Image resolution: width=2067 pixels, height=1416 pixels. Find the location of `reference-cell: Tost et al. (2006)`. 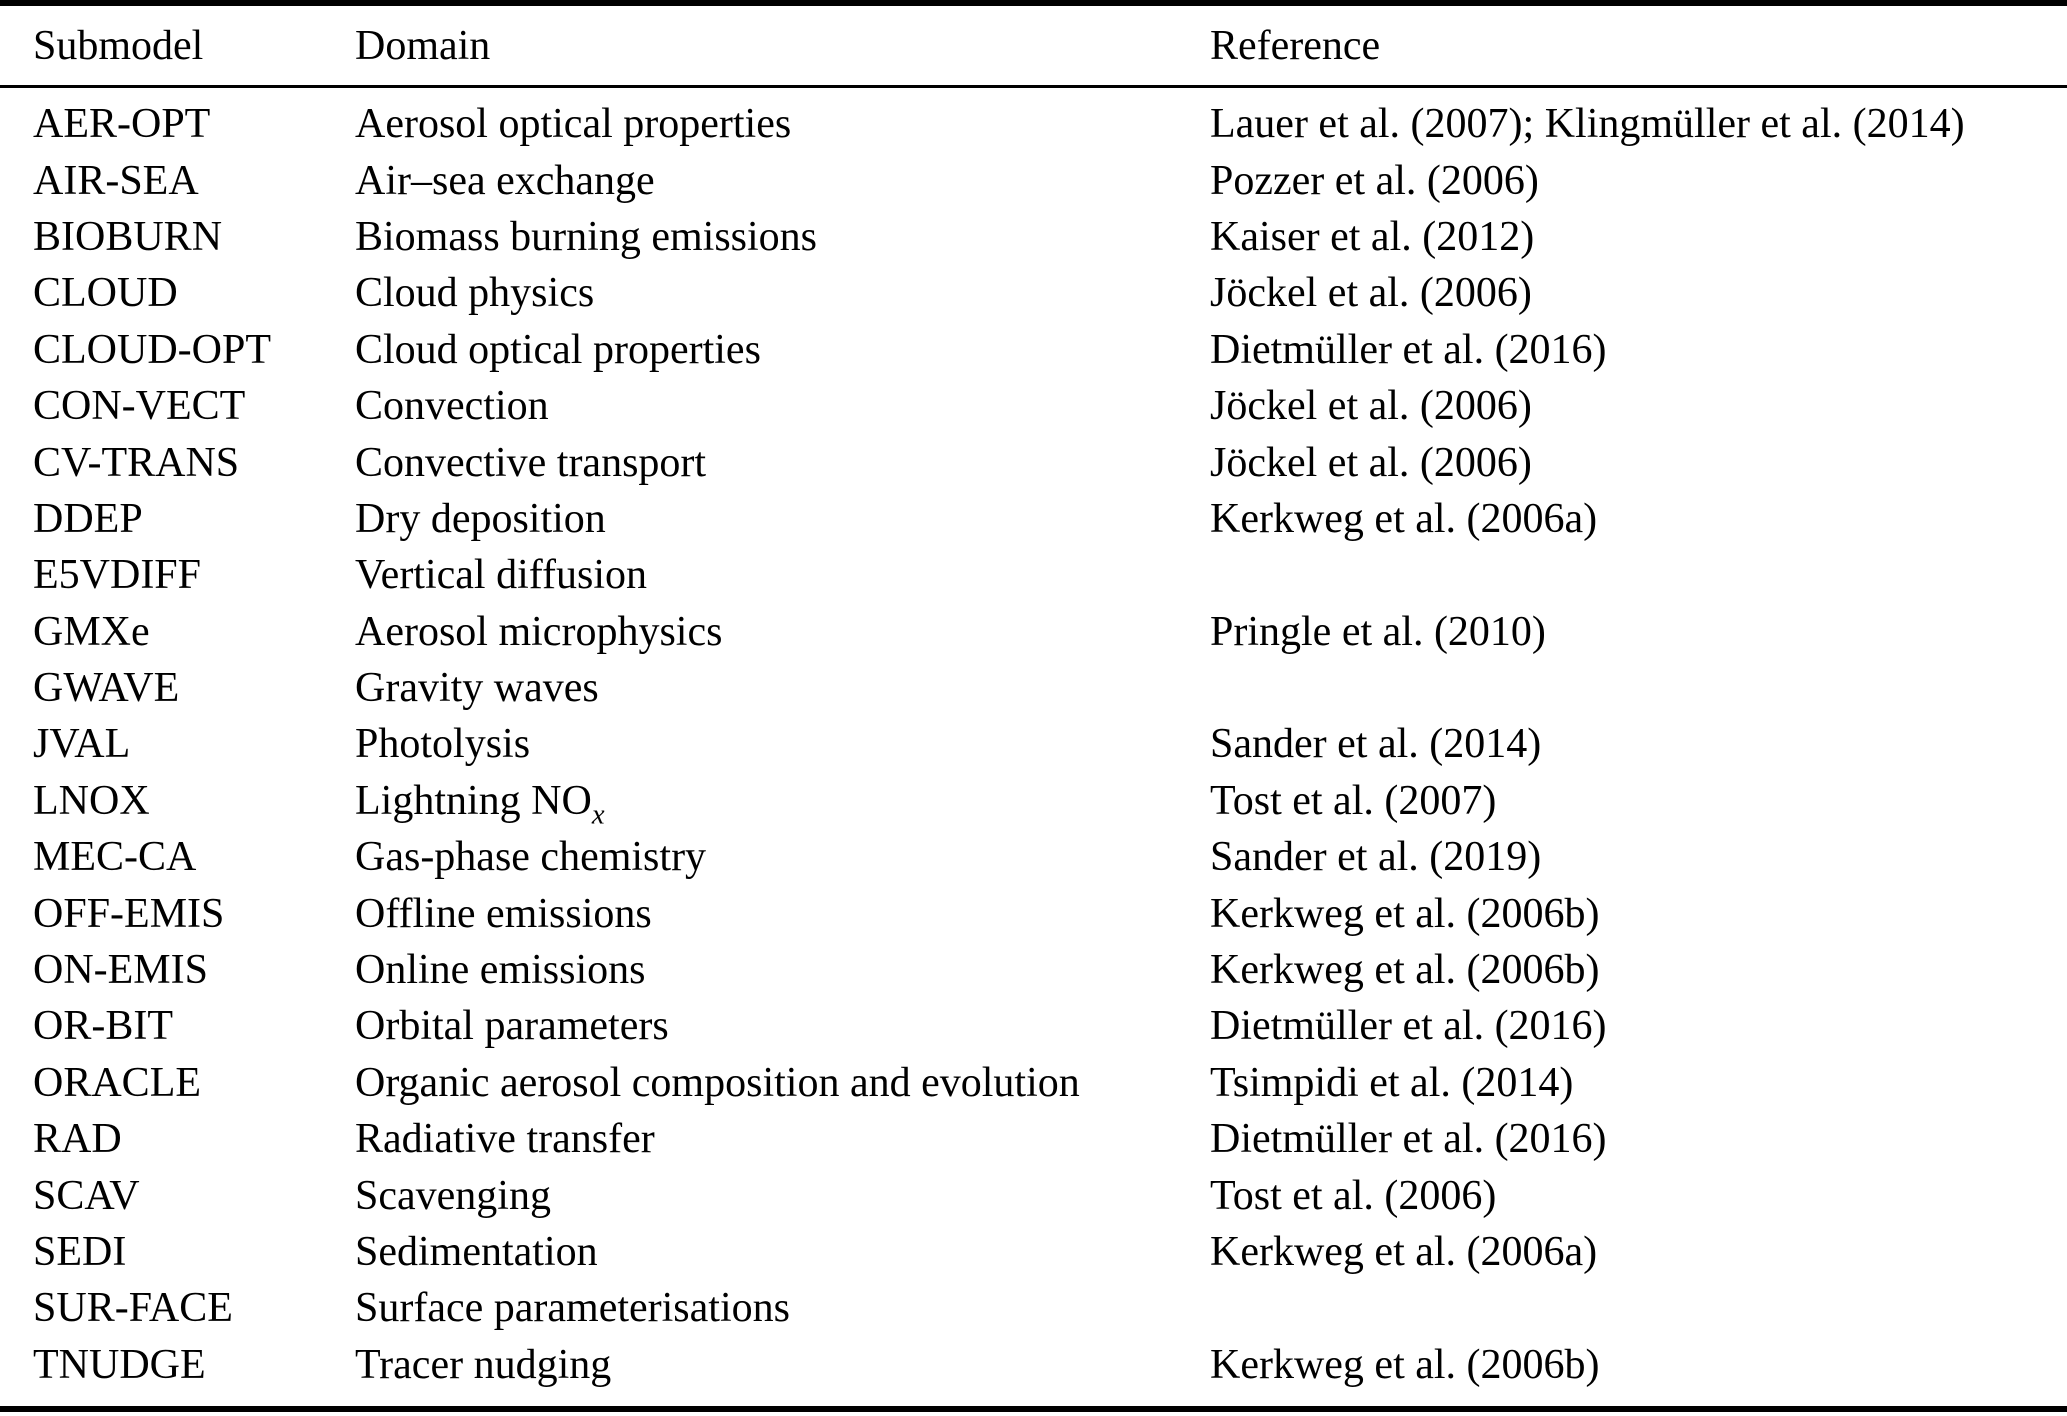

reference-cell: Tost et al. (2006) is located at coordinates (1353, 1195).